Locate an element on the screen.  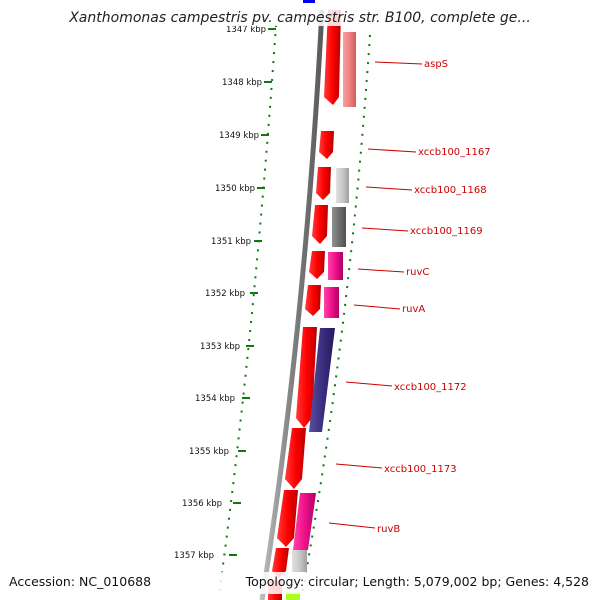
tick-label: 1350 kbp is located at coordinates (235, 189).